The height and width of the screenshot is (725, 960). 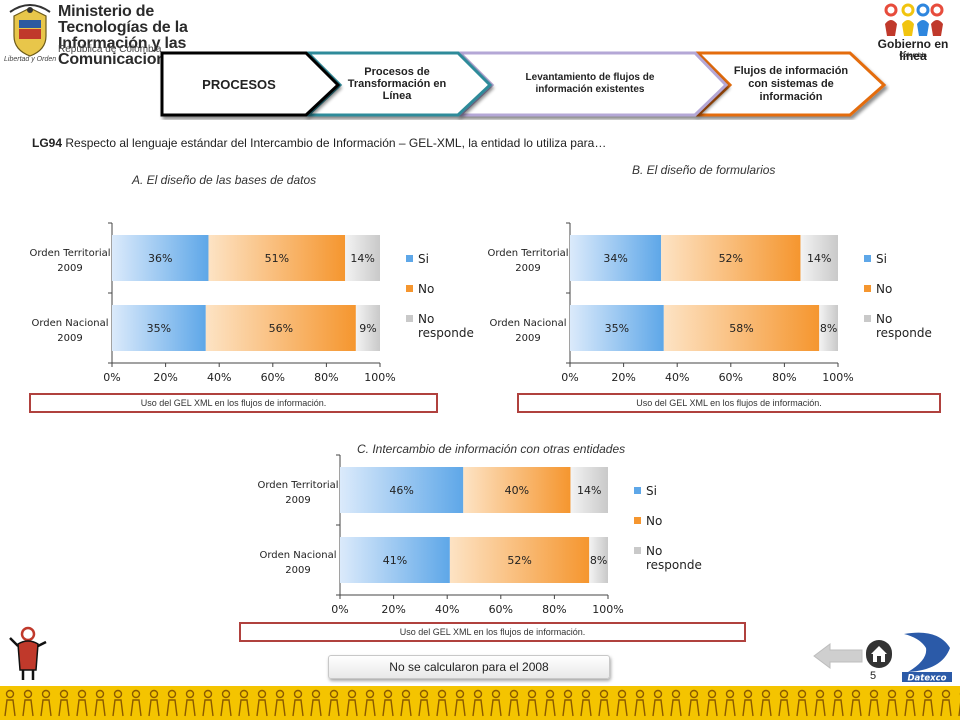 I want to click on chart-a-legend-label-no: No, so click(x=426, y=289).